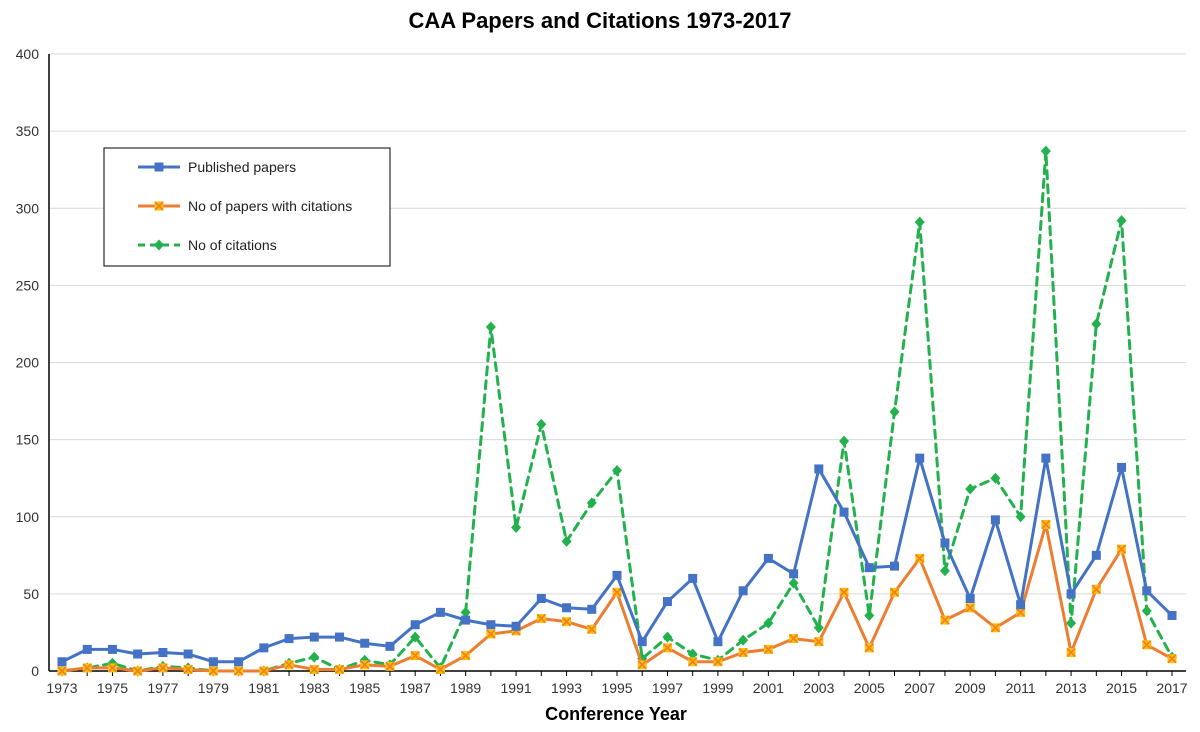 The width and height of the screenshot is (1200, 732). Describe the element at coordinates (566, 688) in the screenshot. I see `x-tick-label: 1993` at that location.